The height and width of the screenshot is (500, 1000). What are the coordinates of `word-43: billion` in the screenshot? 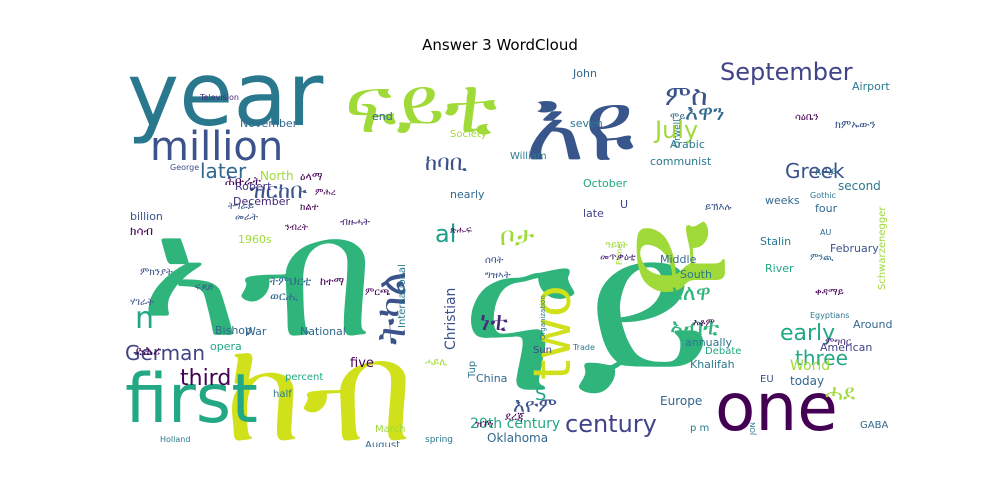 It's located at (146, 216).